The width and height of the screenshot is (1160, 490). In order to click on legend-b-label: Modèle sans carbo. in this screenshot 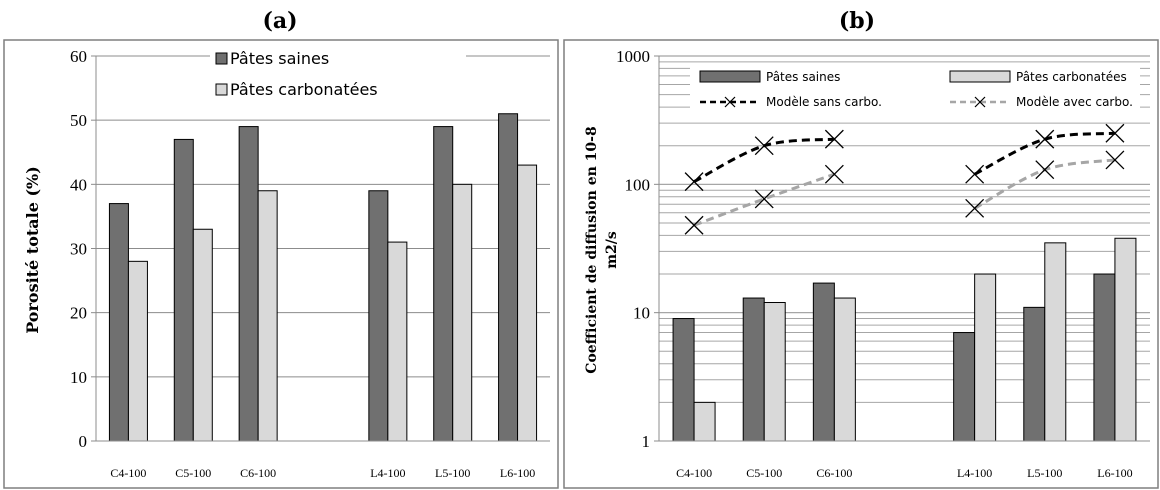, I will do `click(824, 102)`.